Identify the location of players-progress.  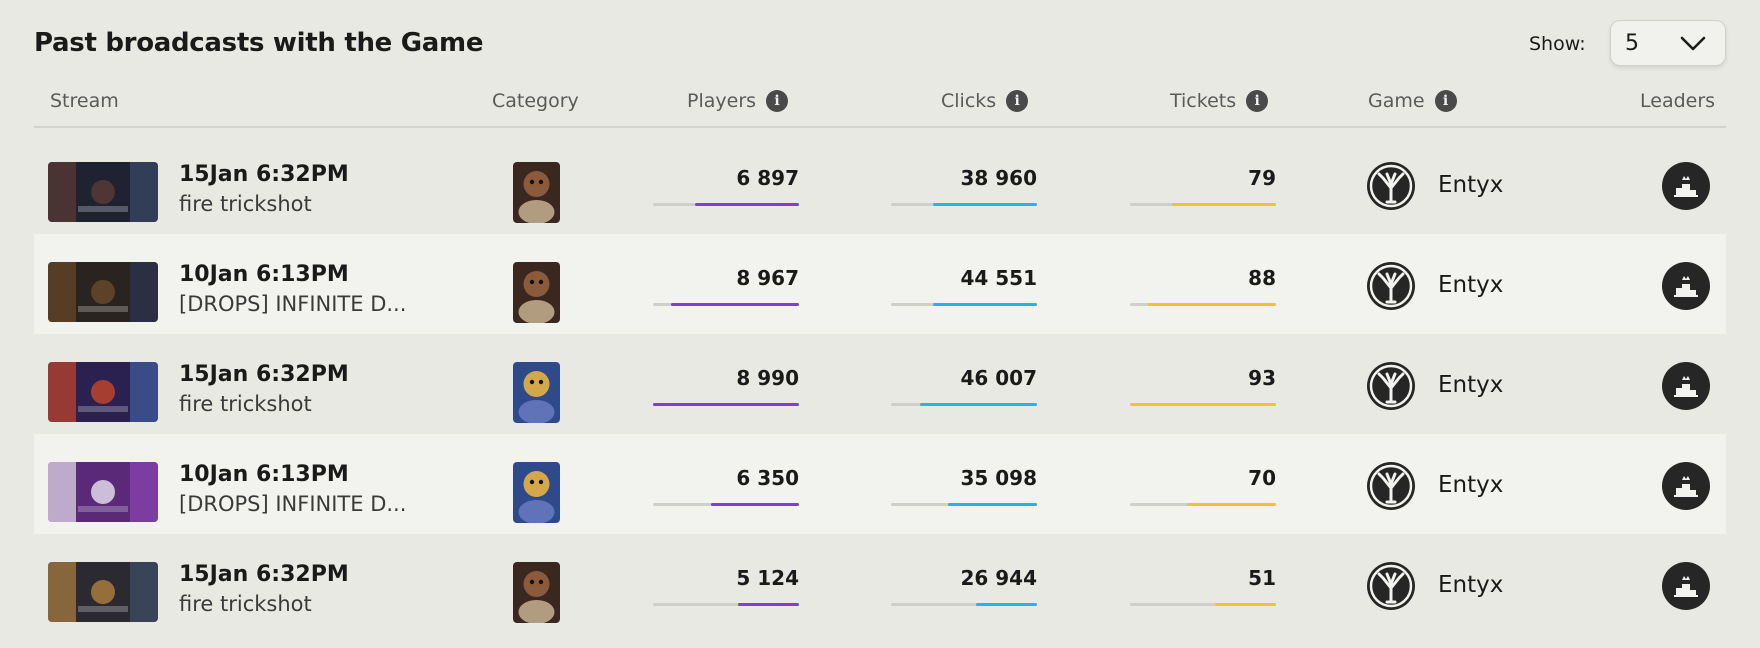
(726, 304).